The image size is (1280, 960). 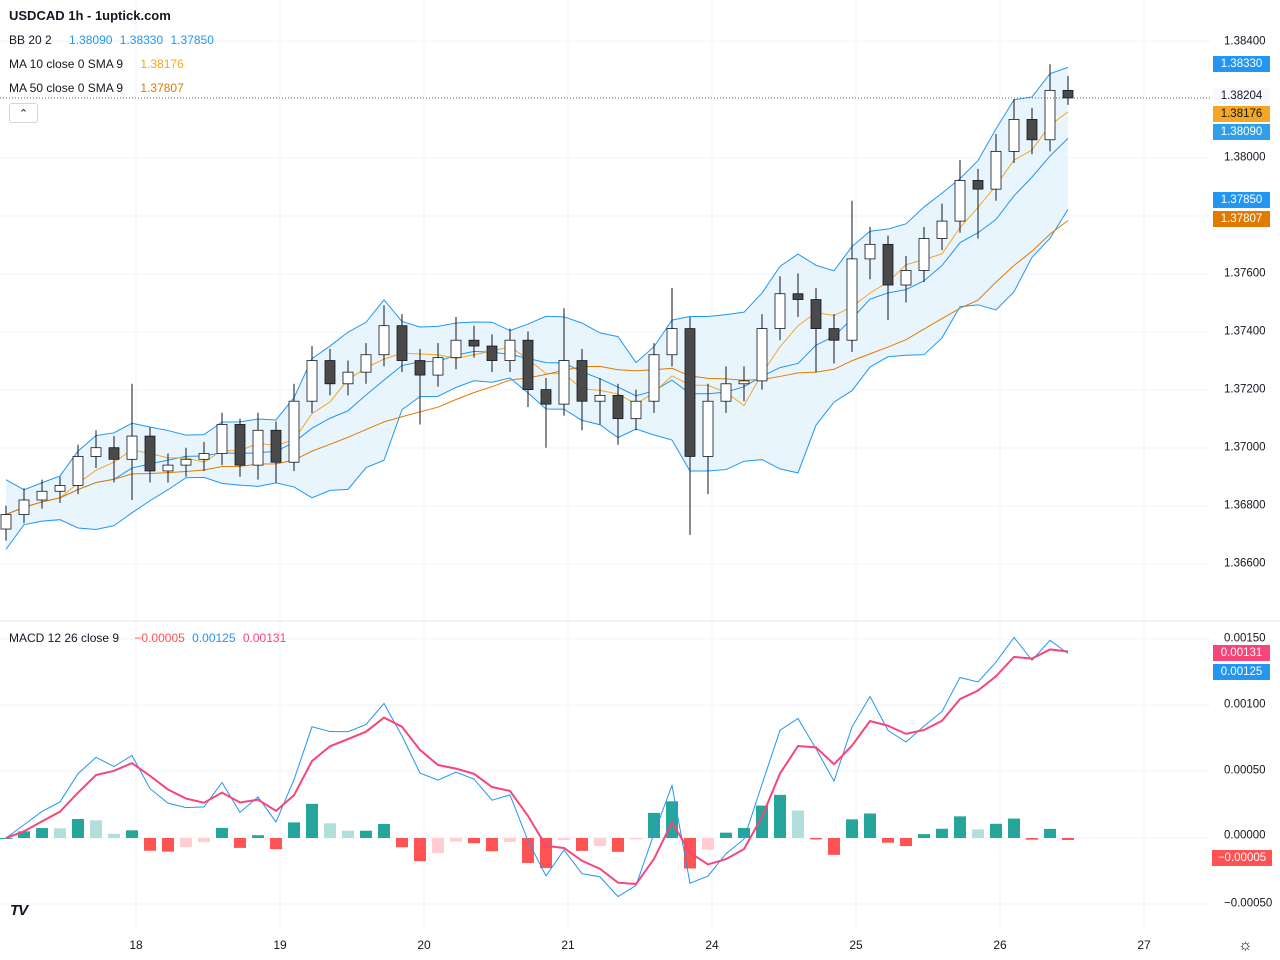 I want to click on last-price-badge: 1.38204, so click(x=1241, y=96).